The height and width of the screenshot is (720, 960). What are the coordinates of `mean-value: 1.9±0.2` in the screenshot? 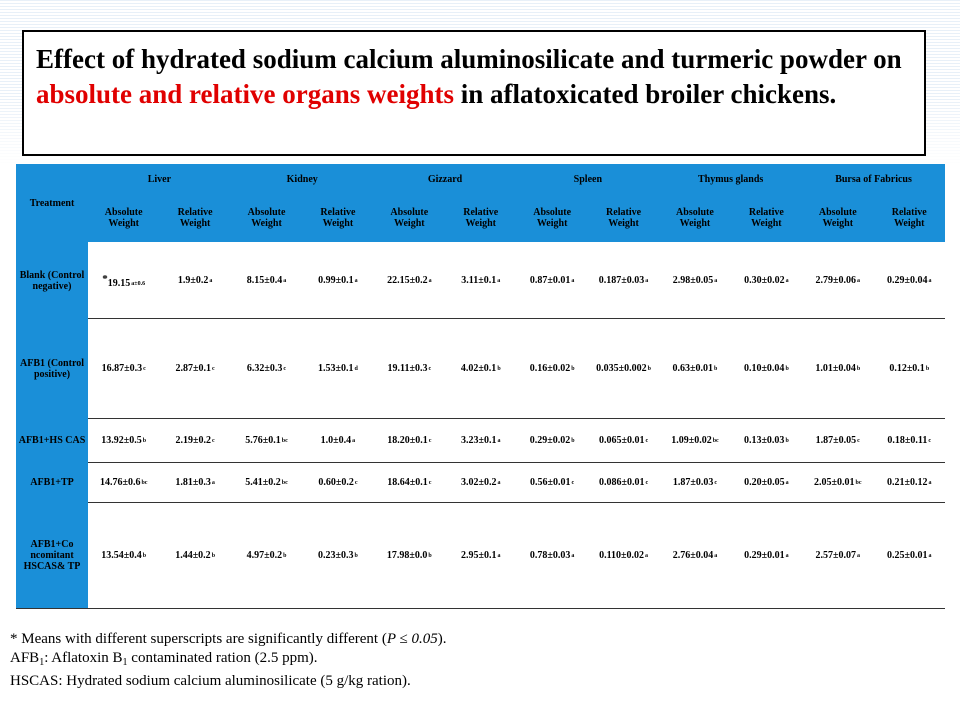 It's located at (193, 280).